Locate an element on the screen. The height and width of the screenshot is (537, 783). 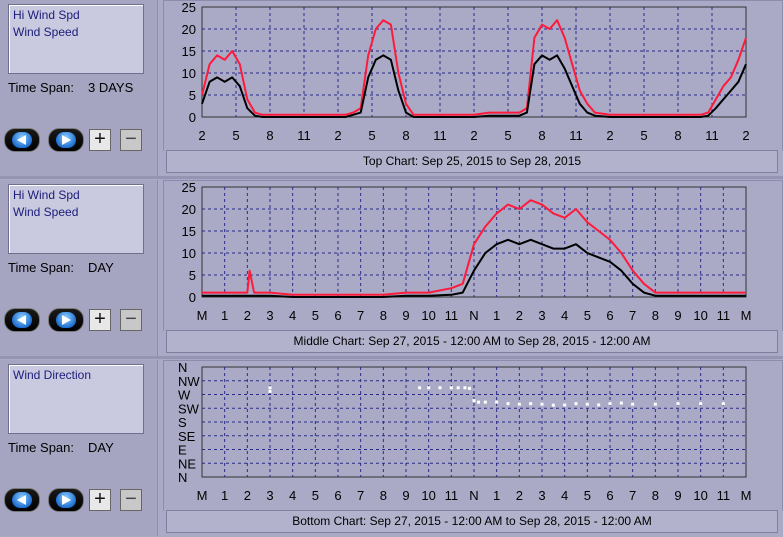
bottom-panel-controls: Wind Direction Time Span: DAY + − is located at coordinates (79, 448).